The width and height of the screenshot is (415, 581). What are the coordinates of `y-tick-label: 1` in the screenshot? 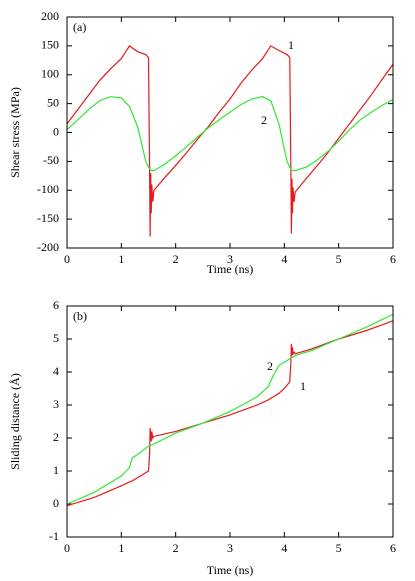 It's located at (56, 470).